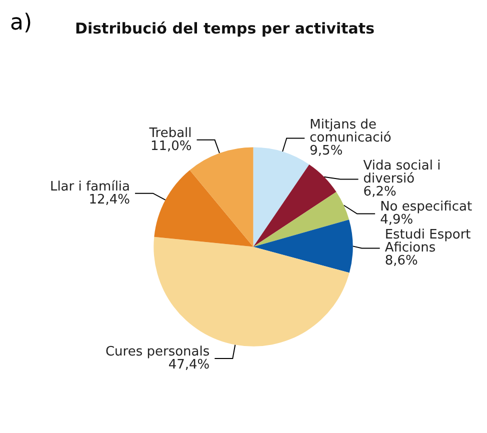 Image resolution: width=487 pixels, height=433 pixels. Describe the element at coordinates (157, 352) in the screenshot. I see `slice-label: Cures personals` at that location.